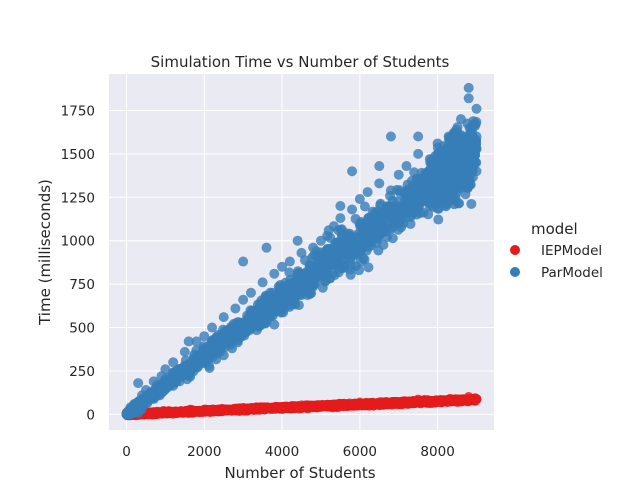  I want to click on legend-marker-iepmodel, so click(515, 250).